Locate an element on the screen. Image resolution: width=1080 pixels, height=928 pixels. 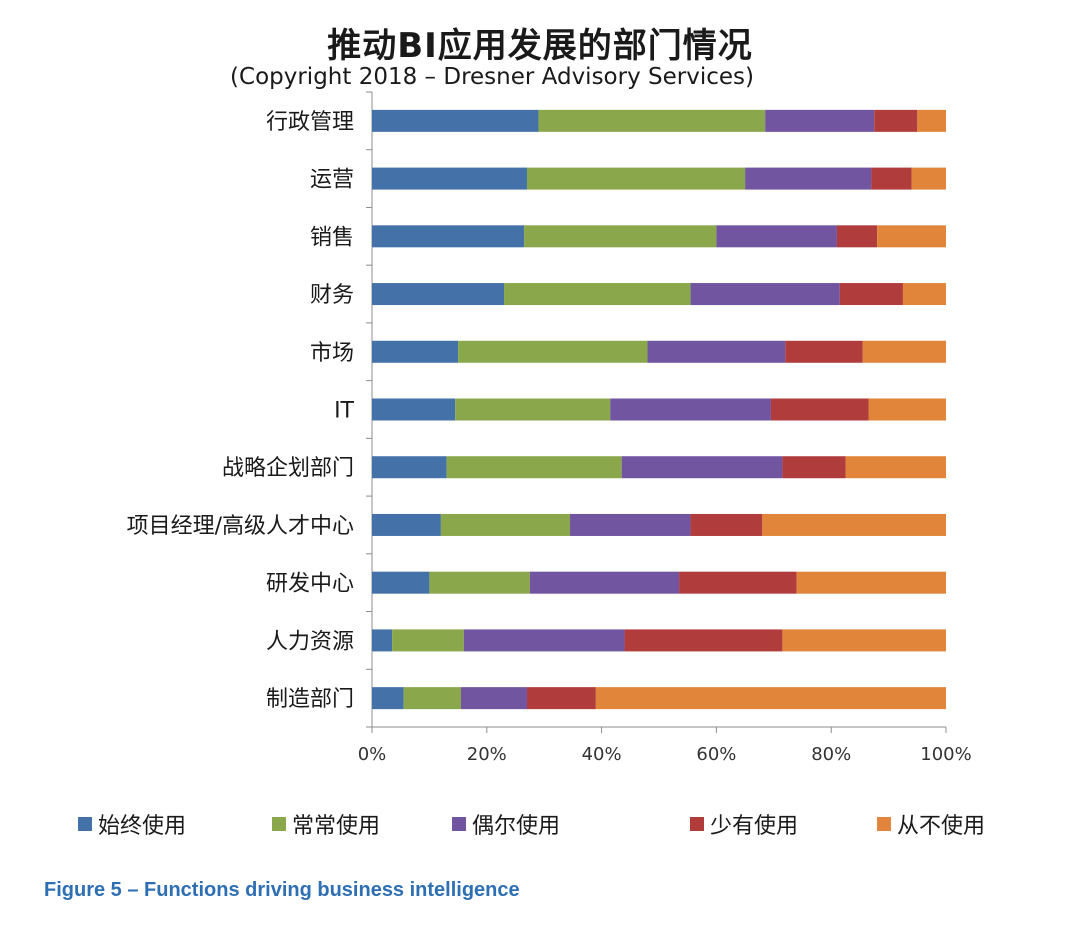
category-label: 运营 is located at coordinates (332, 180).